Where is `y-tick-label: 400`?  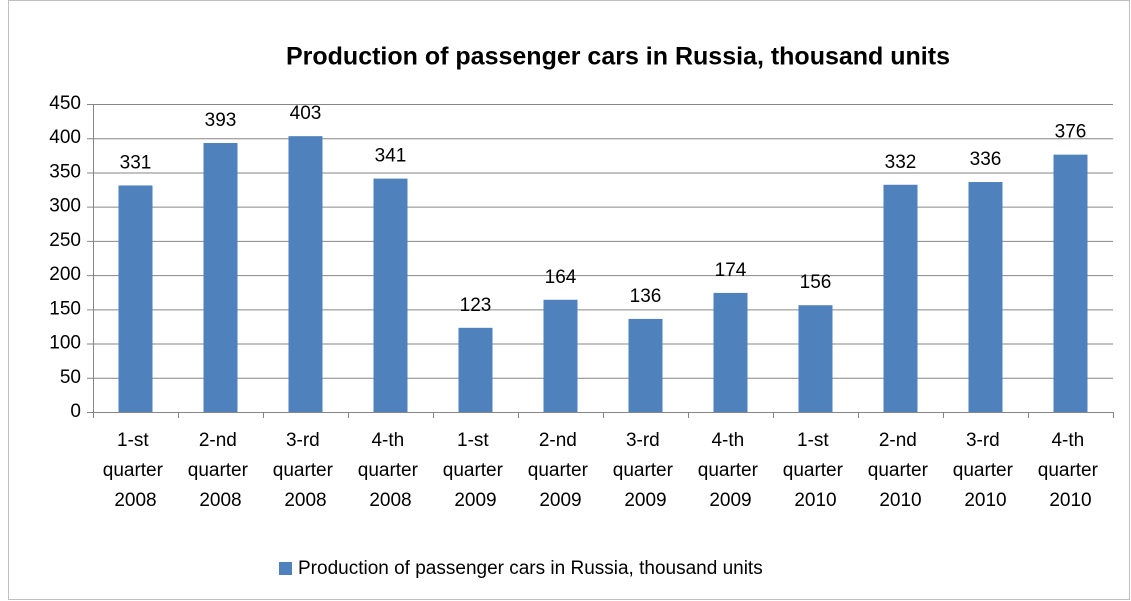 y-tick-label: 400 is located at coordinates (65, 137).